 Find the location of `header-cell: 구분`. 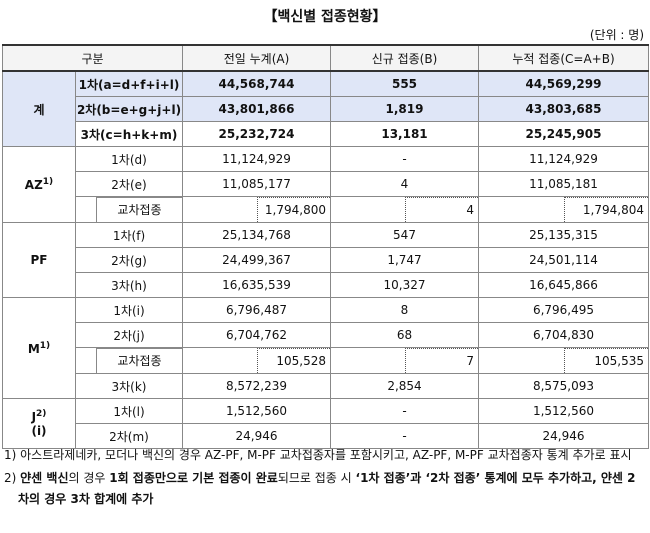

header-cell: 구분 is located at coordinates (92, 58).